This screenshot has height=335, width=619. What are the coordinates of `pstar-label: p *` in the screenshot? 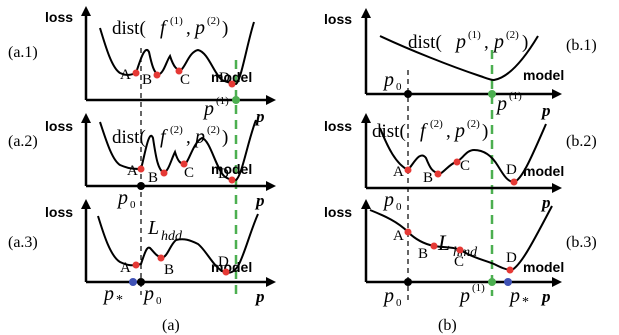 It's located at (112, 295).